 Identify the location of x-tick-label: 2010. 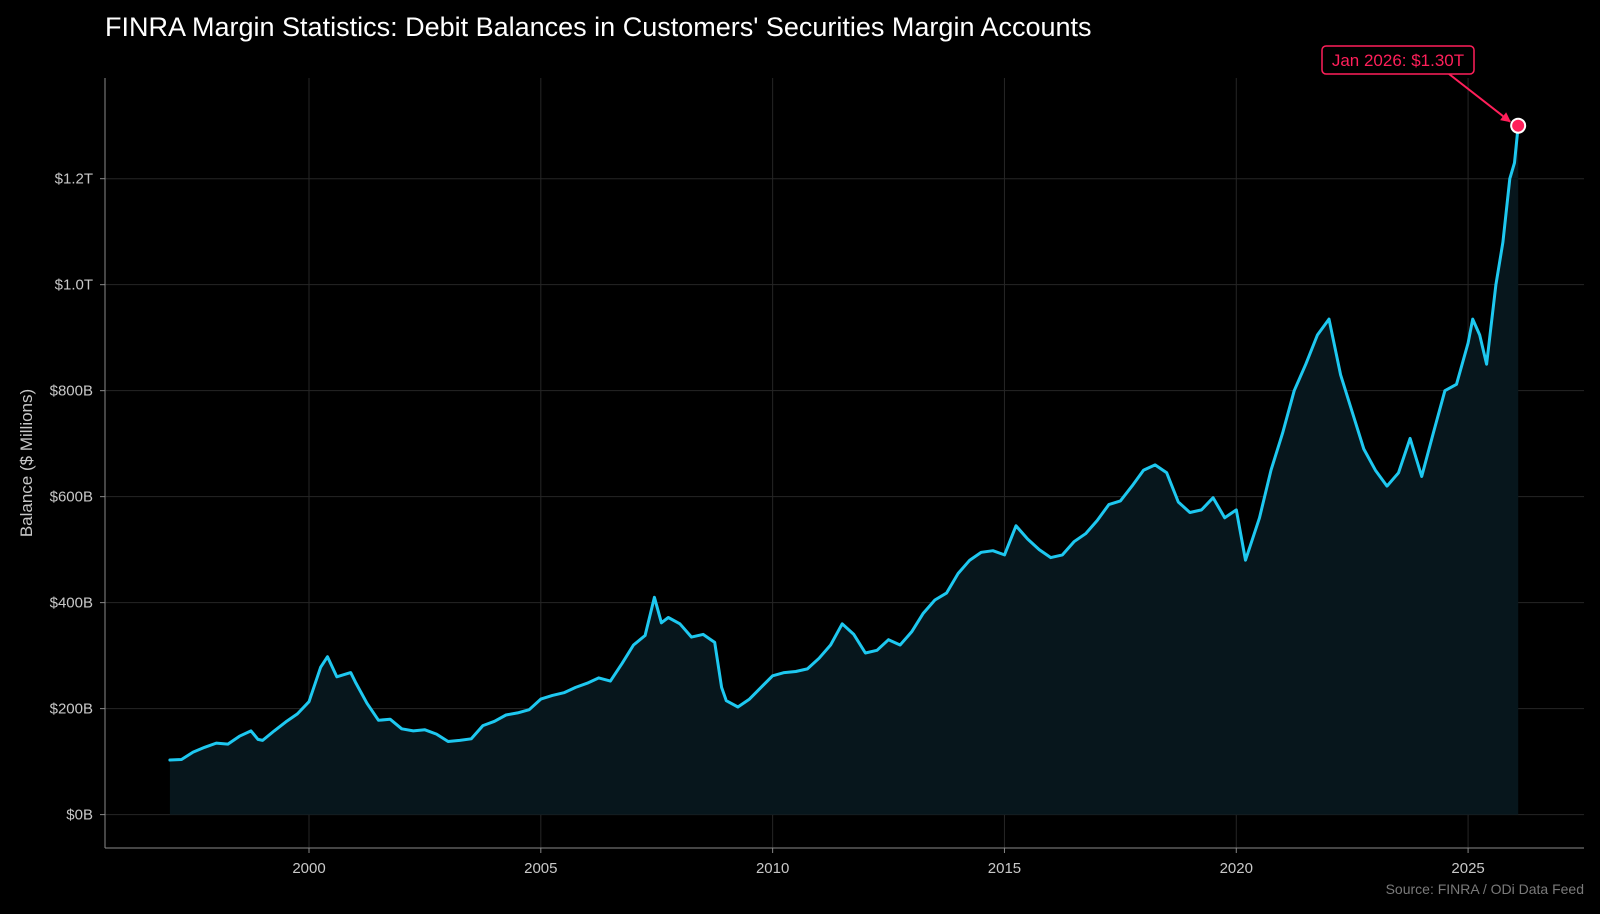
(772, 868).